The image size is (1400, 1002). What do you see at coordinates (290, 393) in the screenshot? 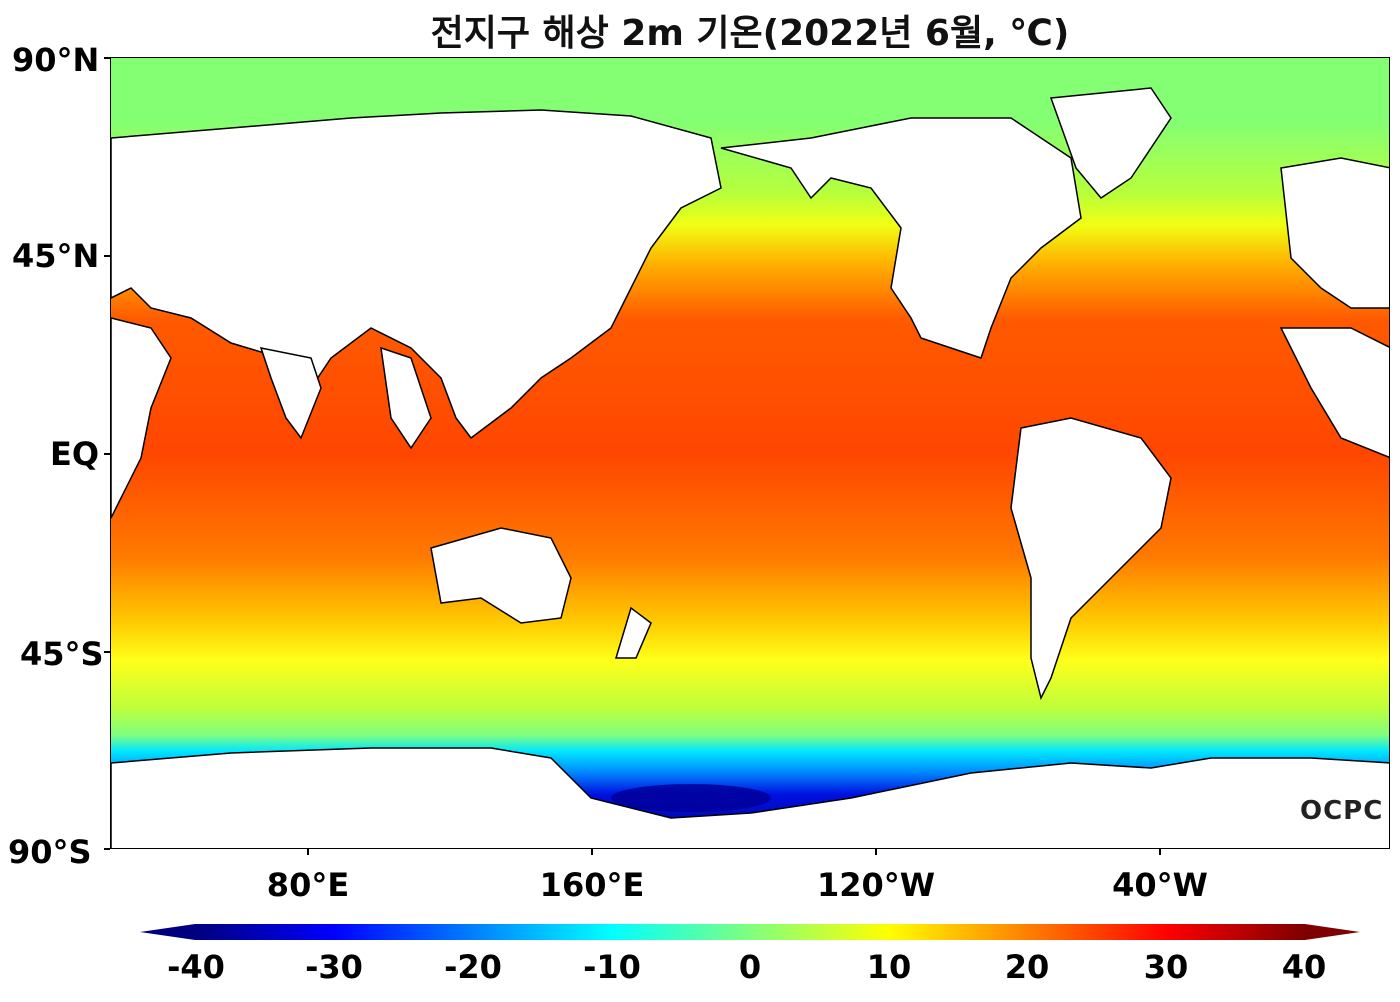
I see `india-landmass` at bounding box center [290, 393].